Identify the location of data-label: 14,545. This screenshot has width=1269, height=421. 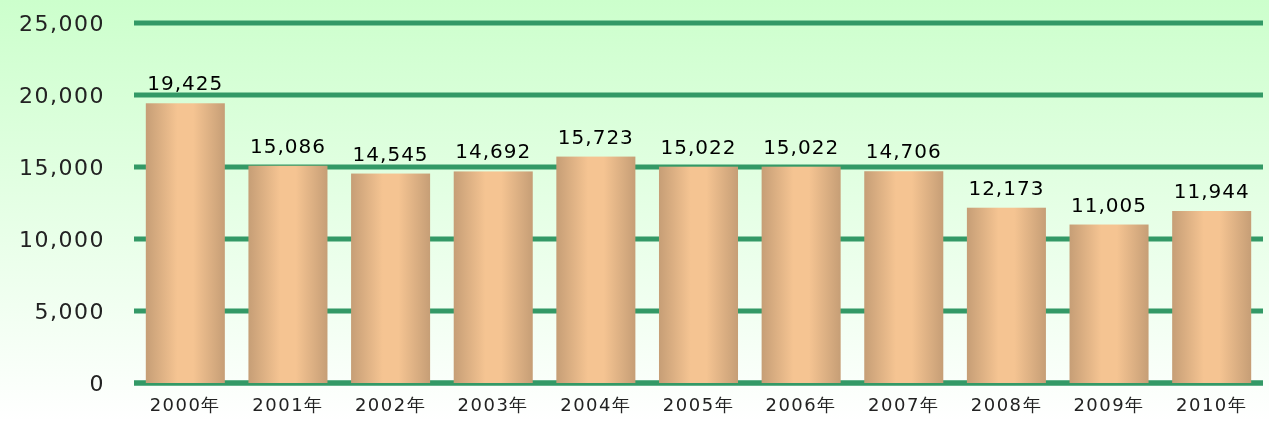
(390, 153).